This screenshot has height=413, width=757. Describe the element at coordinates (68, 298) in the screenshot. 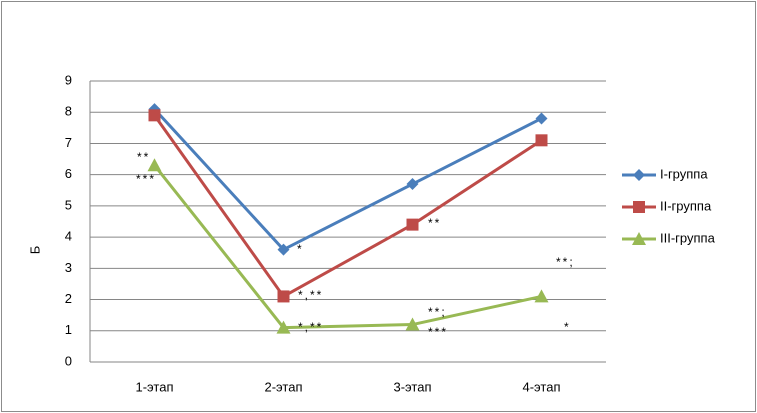

I see `y-tick-label: 2` at that location.